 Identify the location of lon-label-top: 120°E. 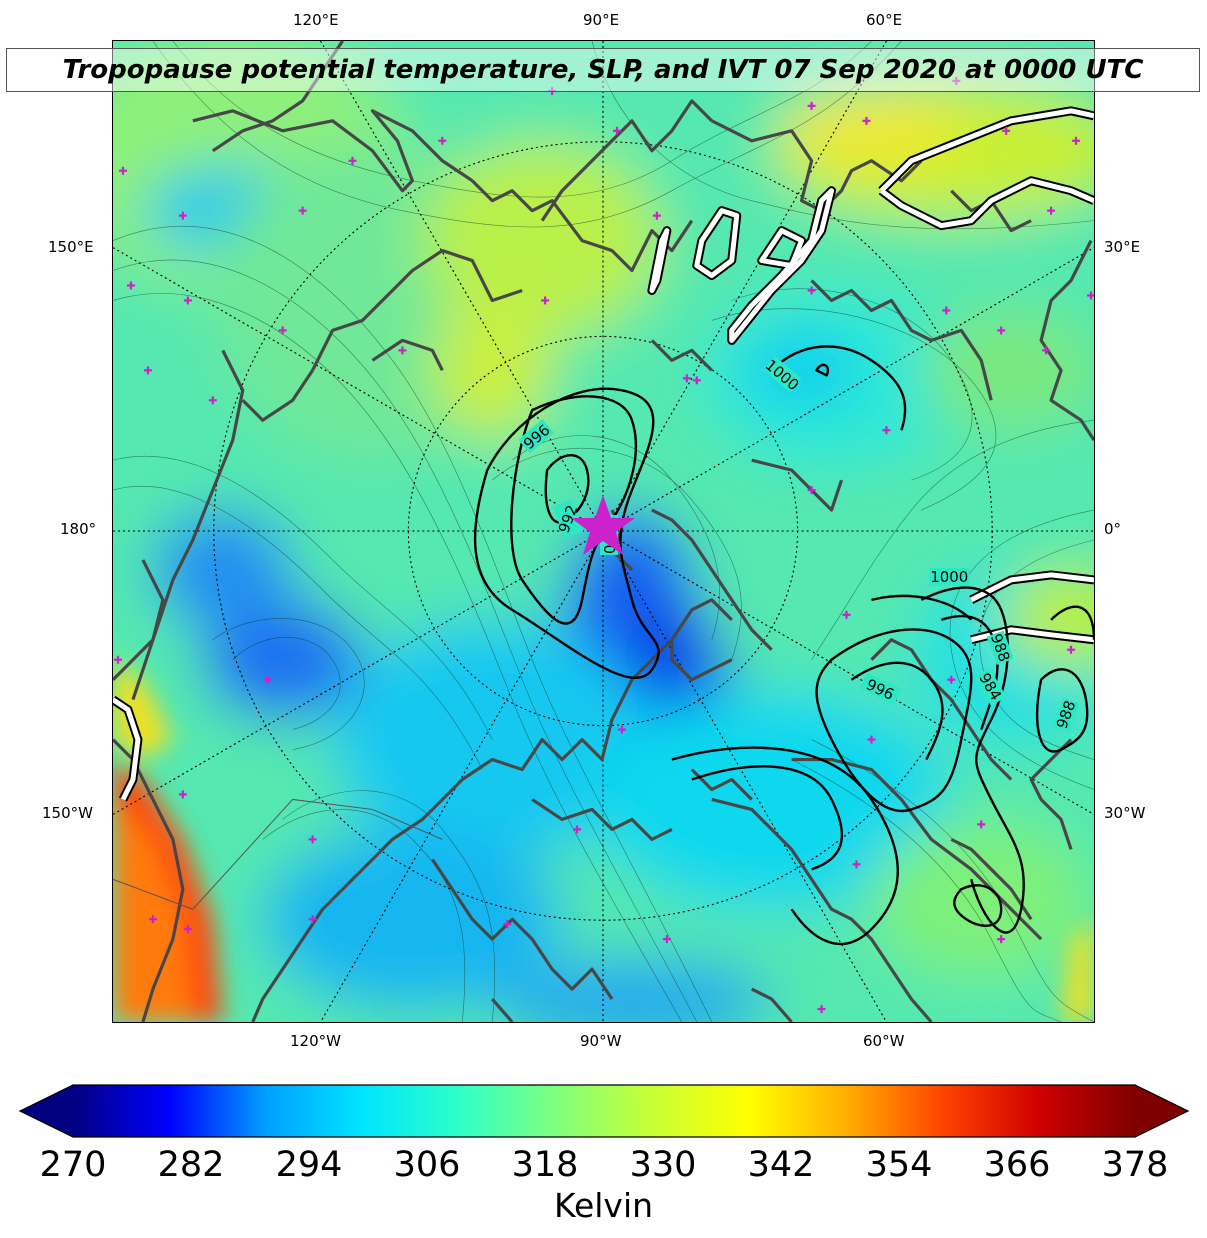
(316, 20).